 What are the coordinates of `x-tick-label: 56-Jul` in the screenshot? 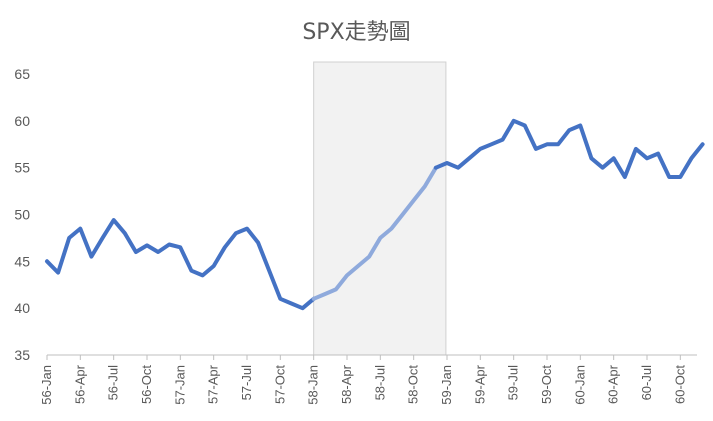 It's located at (113, 383).